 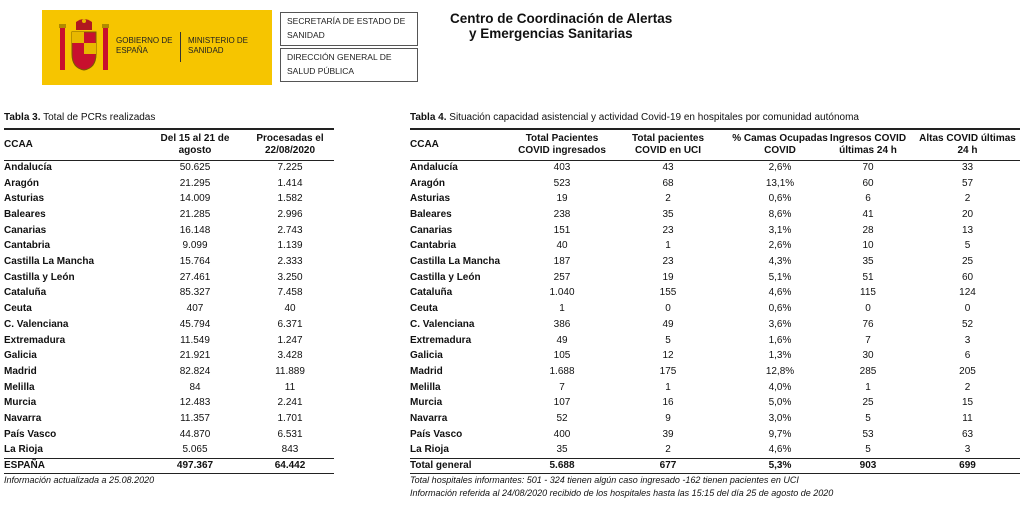 What do you see at coordinates (290, 246) in the screenshot?
I see `cell-value: 1.139` at bounding box center [290, 246].